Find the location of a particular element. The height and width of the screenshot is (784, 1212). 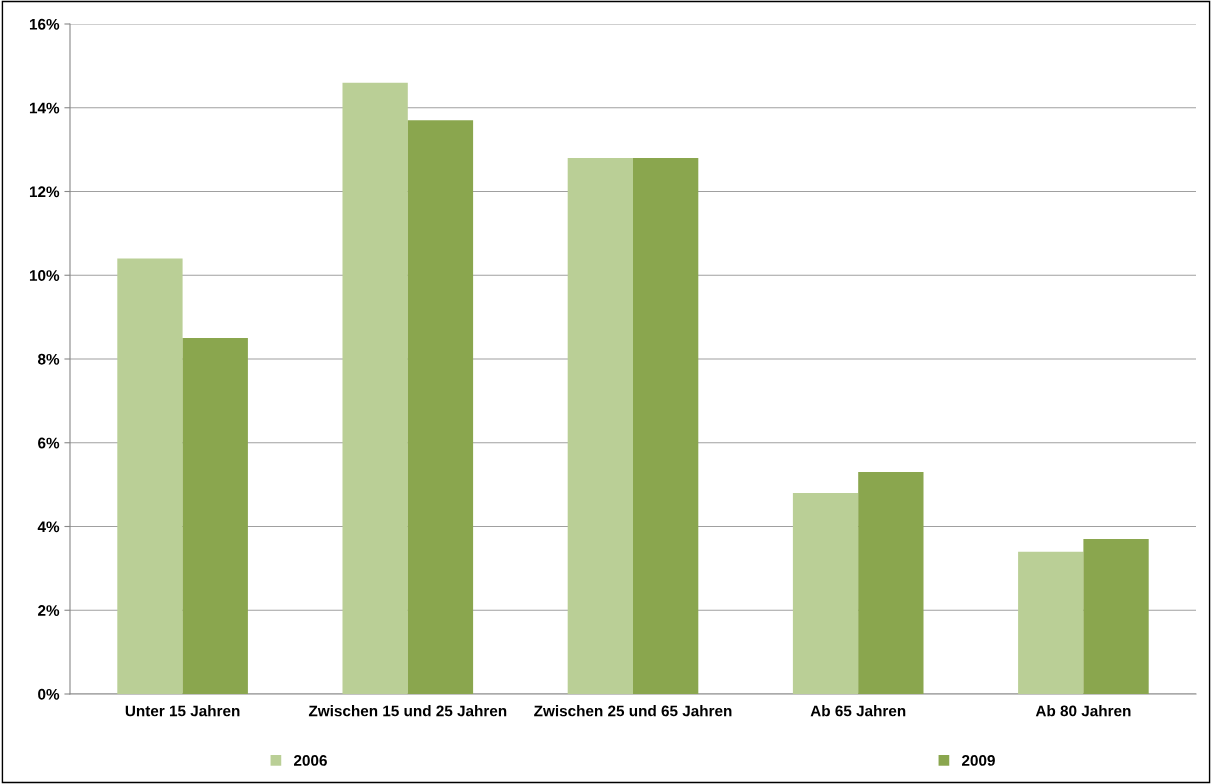

legend-label: 2009 is located at coordinates (978, 760).